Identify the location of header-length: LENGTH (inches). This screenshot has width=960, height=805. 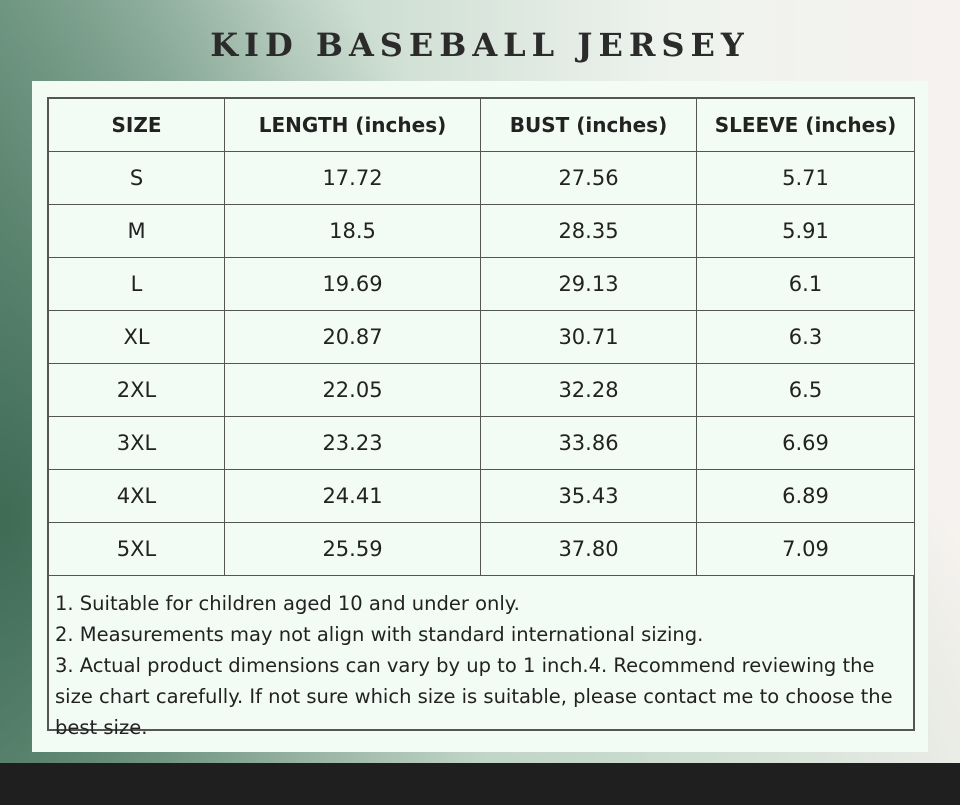
(352, 125).